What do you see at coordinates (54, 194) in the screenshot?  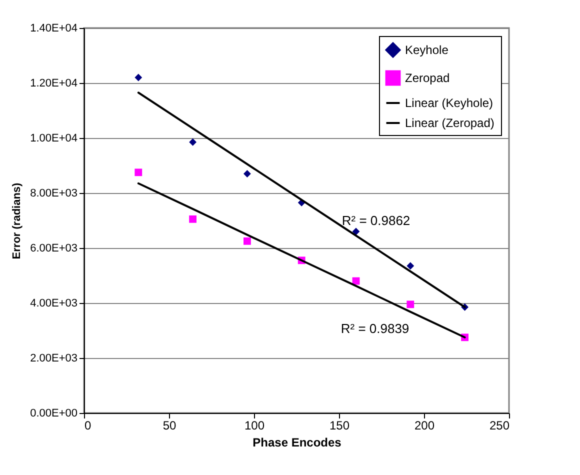 I see `y-tick-label: 8.00E+03` at bounding box center [54, 194].